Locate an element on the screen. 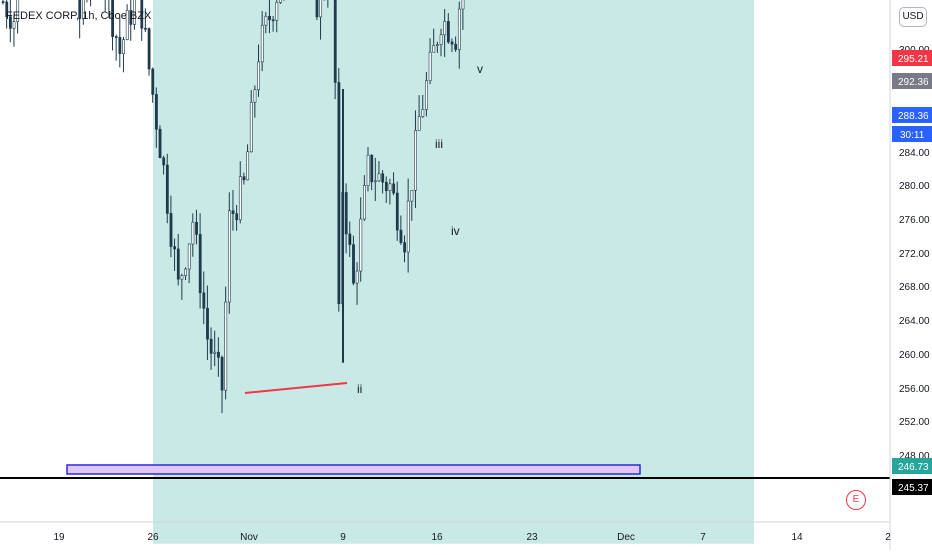  price-tag-text: 288.36 is located at coordinates (913, 116).